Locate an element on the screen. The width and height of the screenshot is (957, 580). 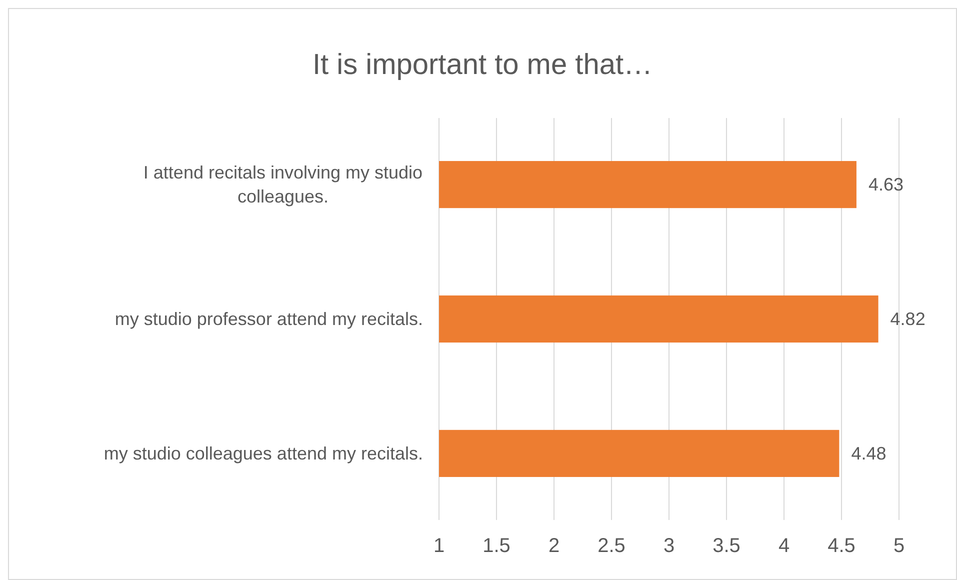
x-tick-label: 2.5 is located at coordinates (612, 546).